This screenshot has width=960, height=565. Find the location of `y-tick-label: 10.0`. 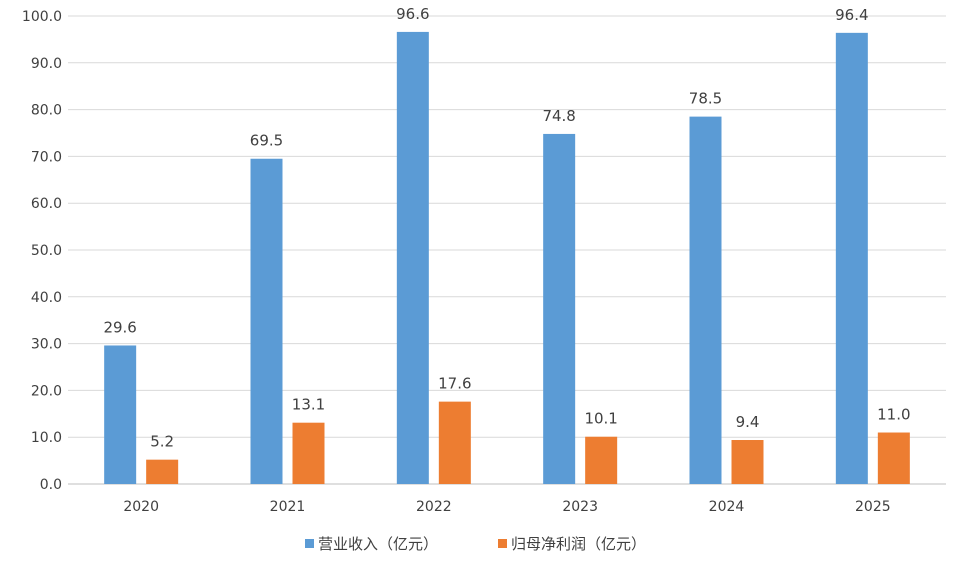

y-tick-label: 10.0 is located at coordinates (46, 438).